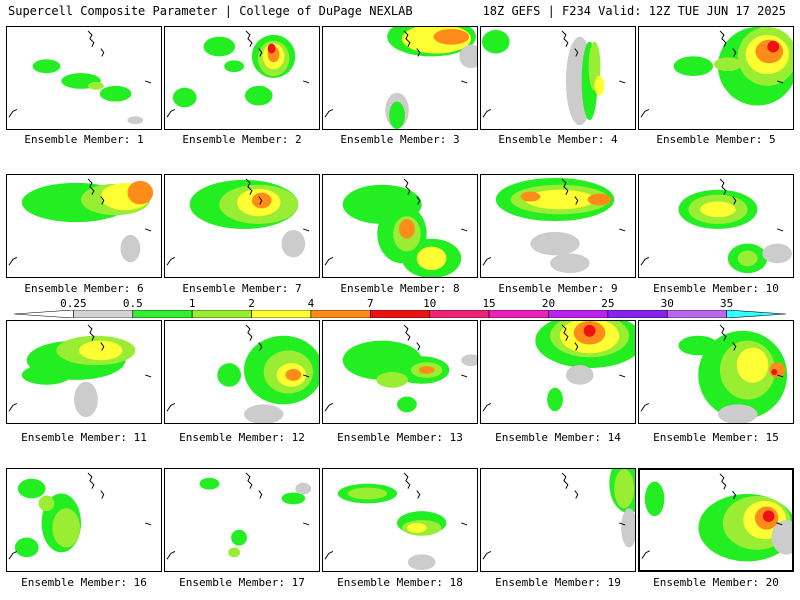 This screenshot has height=600, width=800. I want to click on colorbar-tick-label: 0.5, so click(132, 303).